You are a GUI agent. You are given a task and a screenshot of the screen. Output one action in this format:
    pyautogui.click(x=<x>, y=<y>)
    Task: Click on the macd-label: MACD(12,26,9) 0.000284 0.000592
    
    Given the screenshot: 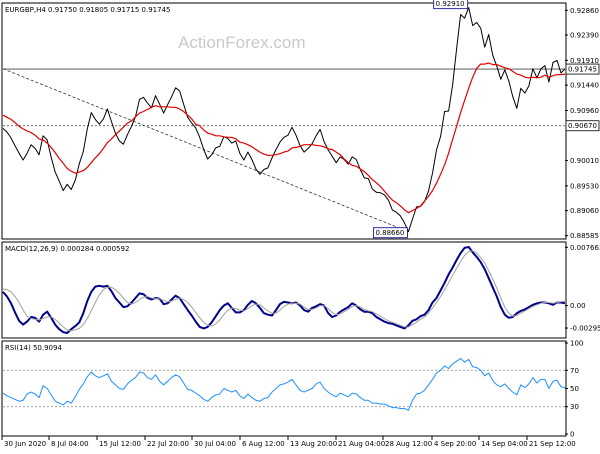 What is the action you would take?
    pyautogui.click(x=67, y=249)
    